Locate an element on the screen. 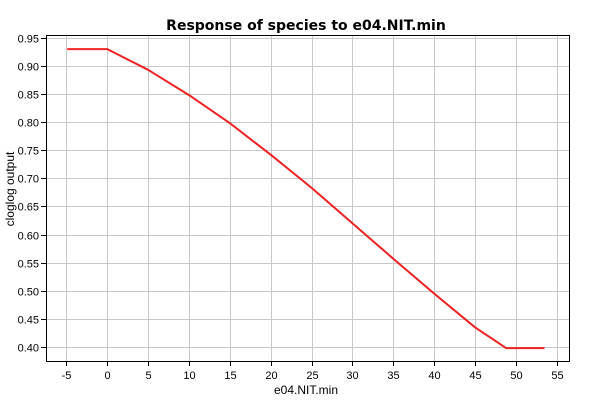 The width and height of the screenshot is (600, 400). x-tick-label: 40 is located at coordinates (434, 376).